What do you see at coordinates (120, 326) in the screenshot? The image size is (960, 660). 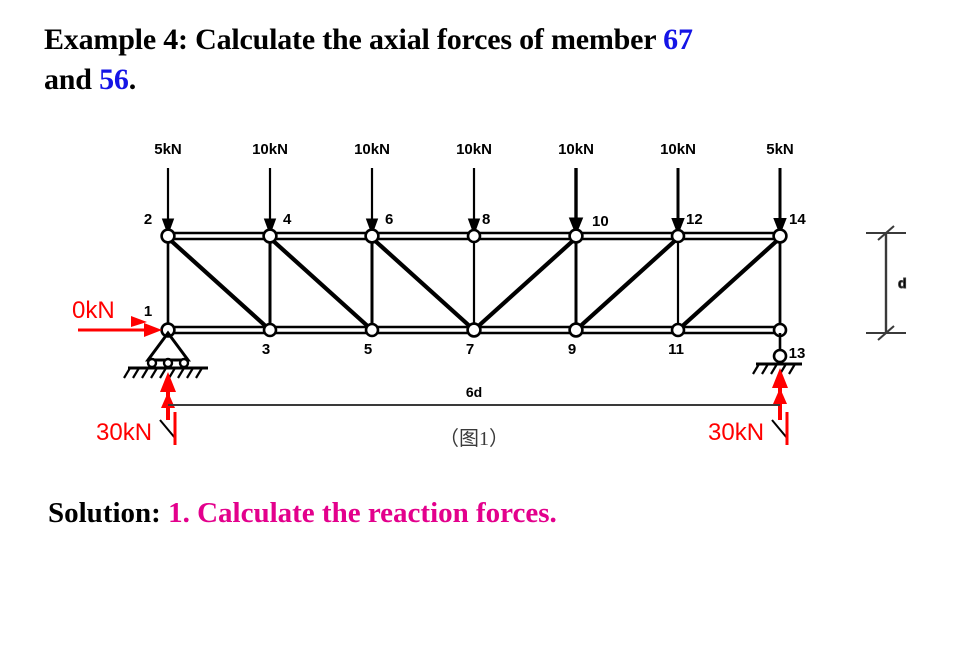 I see `reaction-horizontal-arrow` at bounding box center [120, 326].